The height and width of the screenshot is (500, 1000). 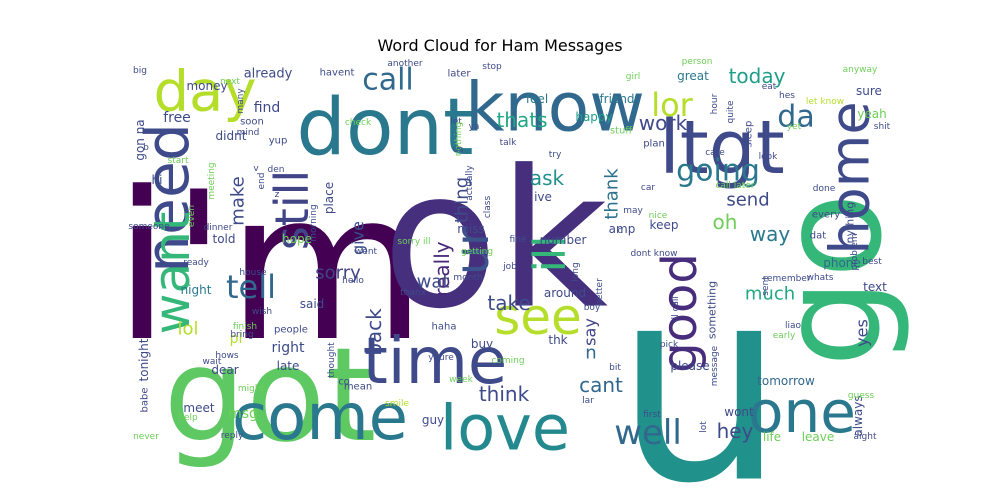 What do you see at coordinates (241, 335) in the screenshot?
I see `word-bring: bring` at bounding box center [241, 335].